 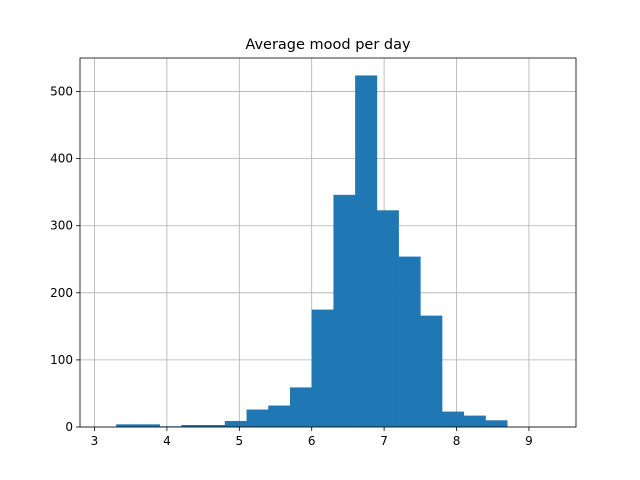 What do you see at coordinates (457, 441) in the screenshot?
I see `x-tick-label: 8` at bounding box center [457, 441].